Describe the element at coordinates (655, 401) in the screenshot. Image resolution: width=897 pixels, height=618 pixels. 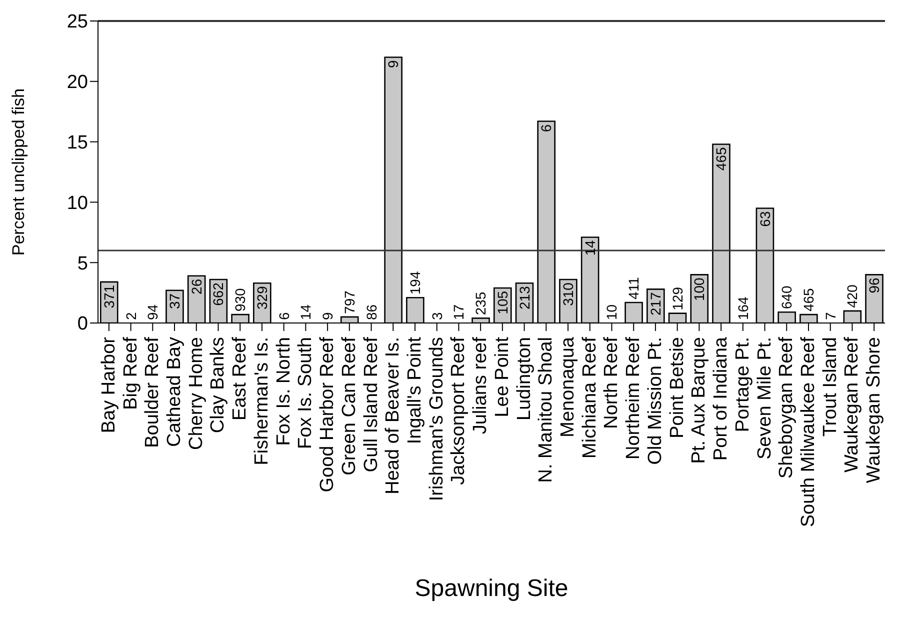
I see `x-tick-label: Old Mission Pt.` at that location.